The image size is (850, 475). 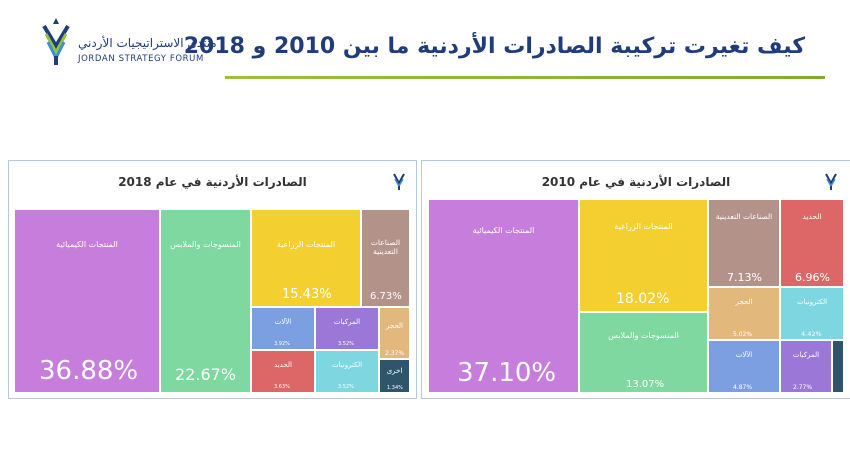 What do you see at coordinates (347, 371) in the screenshot?
I see `treemap-cell-electronics-2018: الكترونيات 3.52%` at bounding box center [347, 371].